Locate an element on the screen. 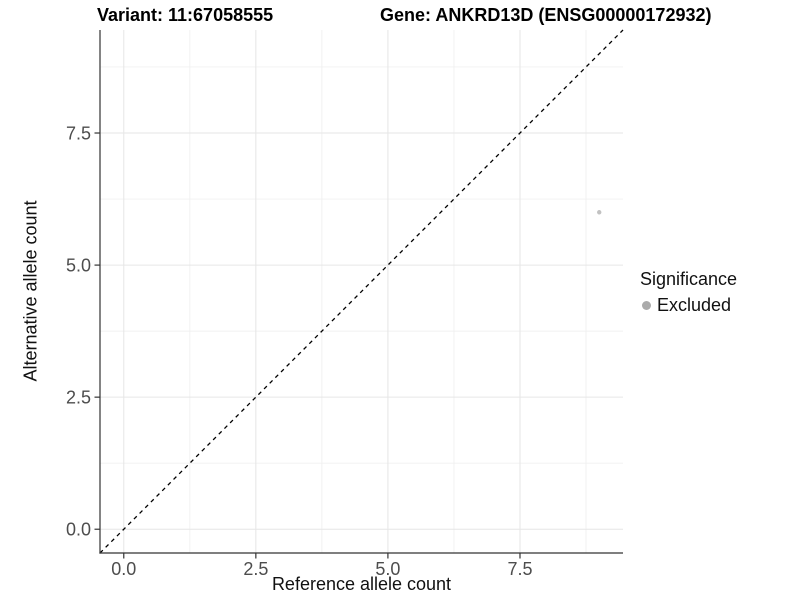 Image resolution: width=800 pixels, height=600 pixels. legend: Significance Excluded is located at coordinates (688, 292).